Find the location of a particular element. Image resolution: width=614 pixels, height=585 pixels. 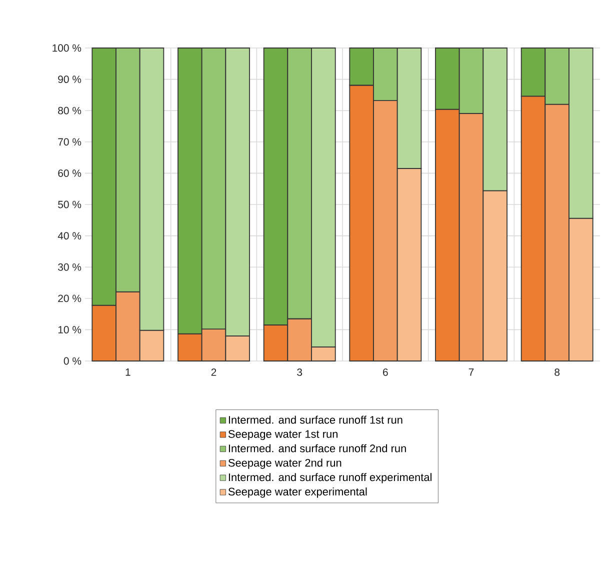

legend-label: Seepage water 1st run is located at coordinates (283, 435).